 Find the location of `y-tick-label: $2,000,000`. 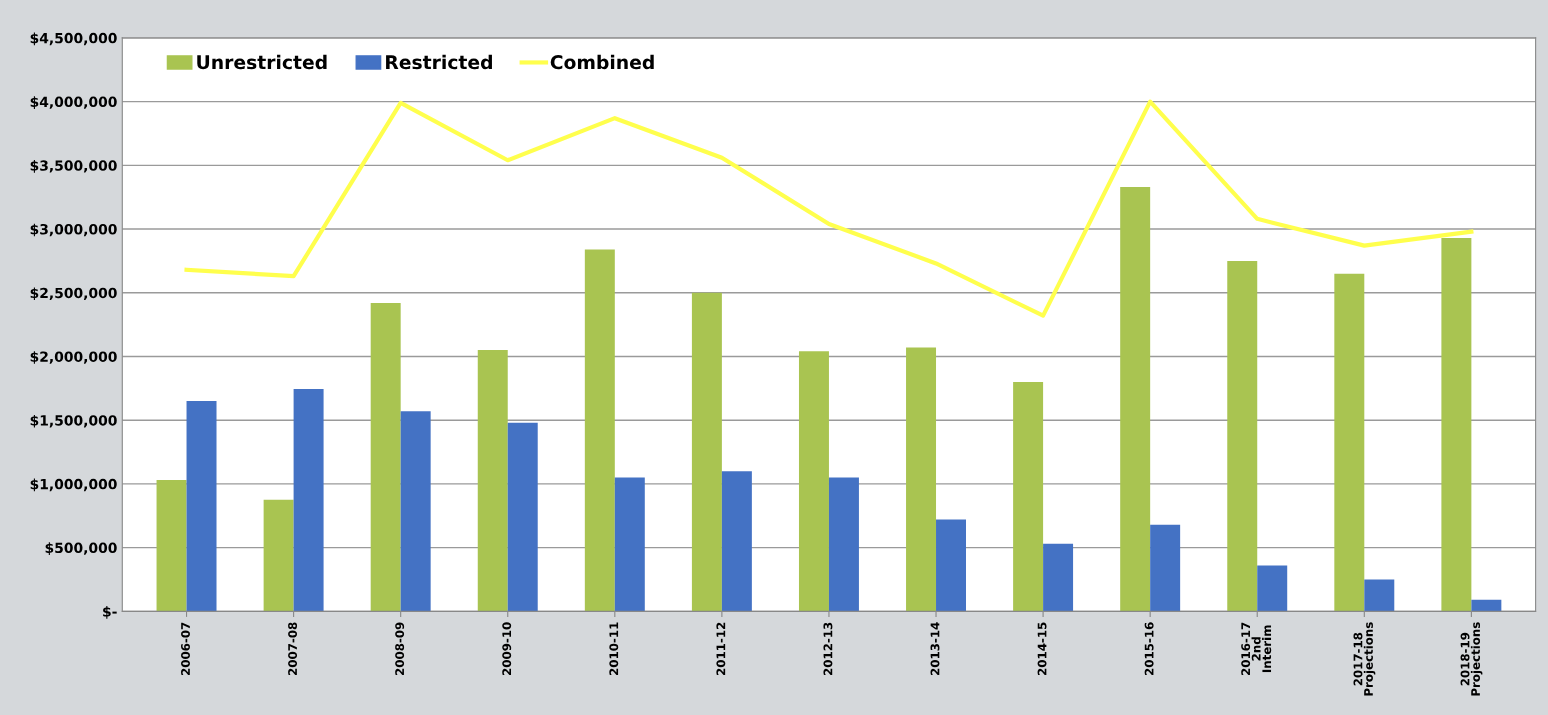

y-tick-label: $2,000,000 is located at coordinates (73, 357).